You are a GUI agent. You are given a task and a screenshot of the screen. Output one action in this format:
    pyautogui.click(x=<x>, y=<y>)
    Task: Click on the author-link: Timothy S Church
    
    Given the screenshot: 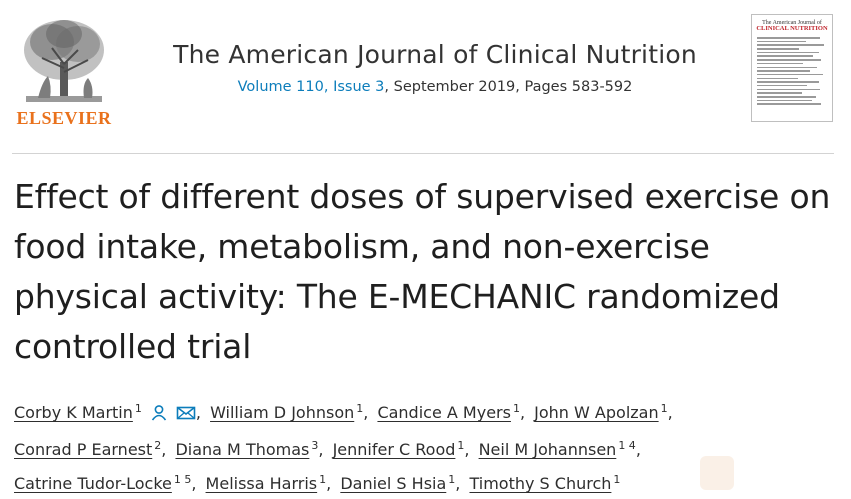 What is the action you would take?
    pyautogui.click(x=540, y=483)
    